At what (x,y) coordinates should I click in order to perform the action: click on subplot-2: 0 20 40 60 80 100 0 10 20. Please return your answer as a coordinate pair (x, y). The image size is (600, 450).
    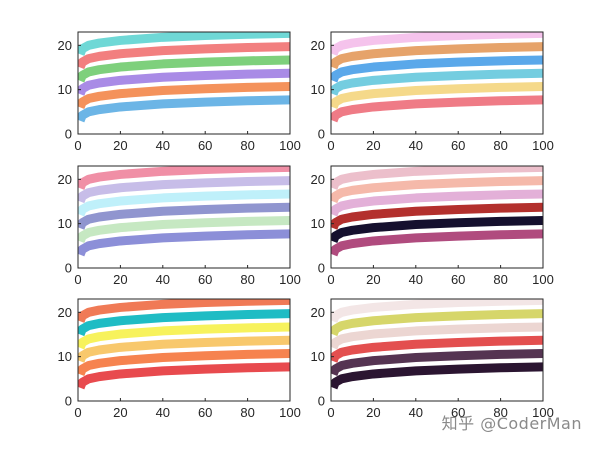
    Looking at the image, I should click on (432, 92).